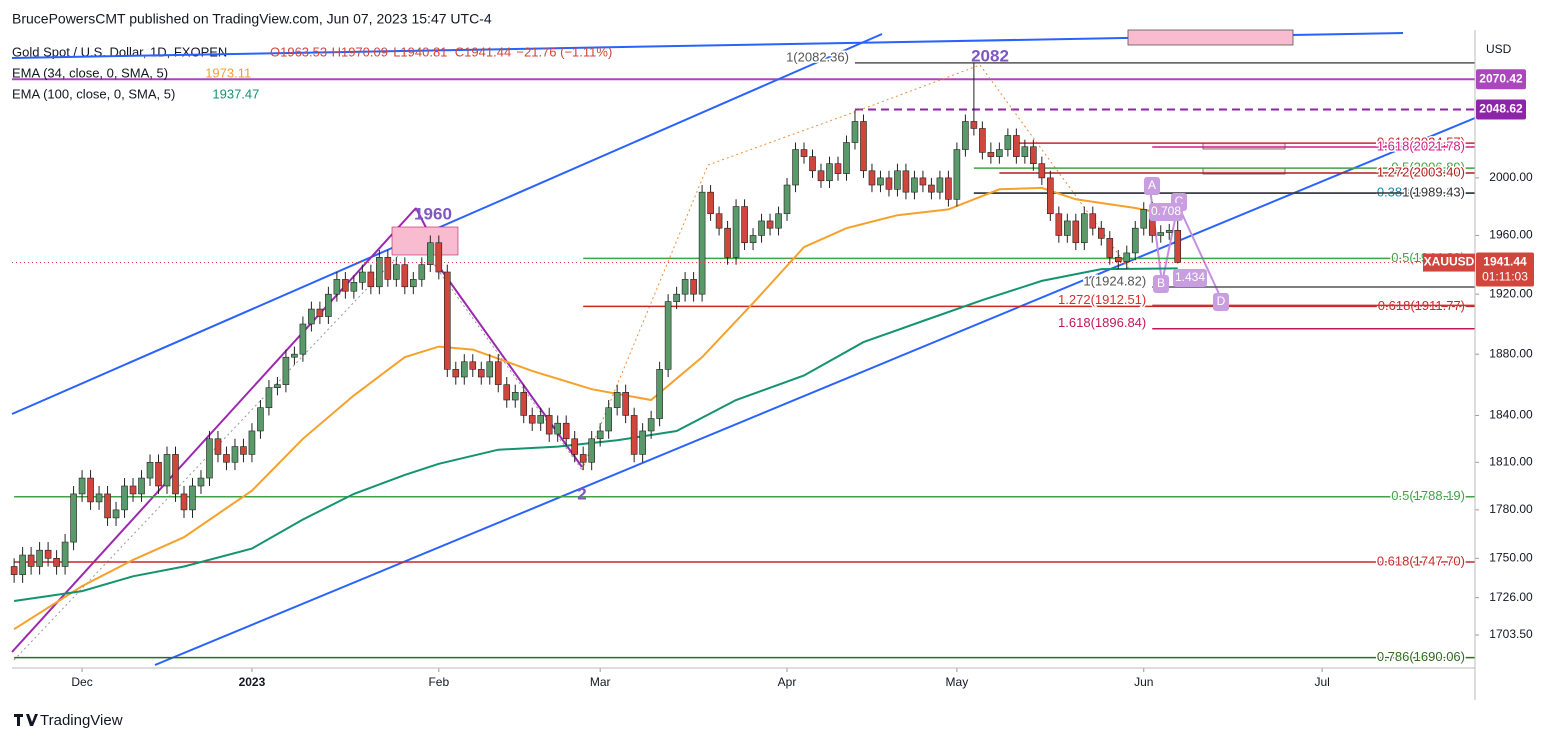 The width and height of the screenshot is (1562, 743). I want to click on pattern-label: 0.708, so click(1166, 211).